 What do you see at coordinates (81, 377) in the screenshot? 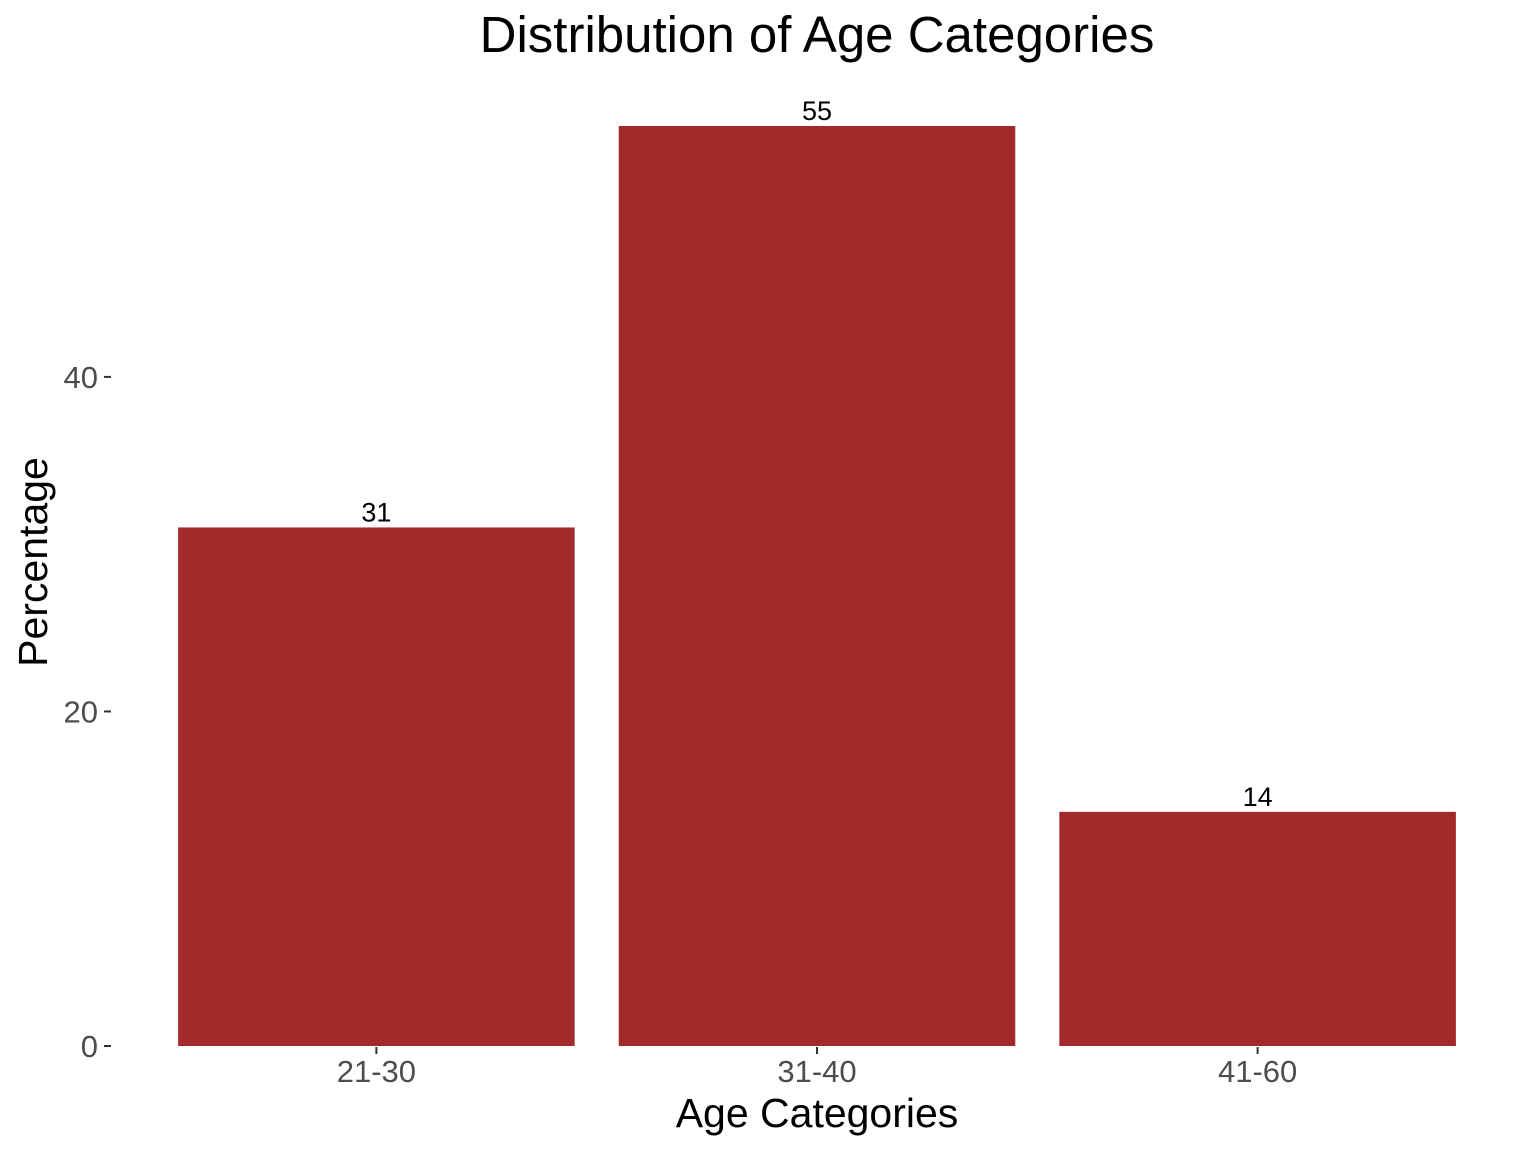
I see `y-tick-label: 40` at bounding box center [81, 377].